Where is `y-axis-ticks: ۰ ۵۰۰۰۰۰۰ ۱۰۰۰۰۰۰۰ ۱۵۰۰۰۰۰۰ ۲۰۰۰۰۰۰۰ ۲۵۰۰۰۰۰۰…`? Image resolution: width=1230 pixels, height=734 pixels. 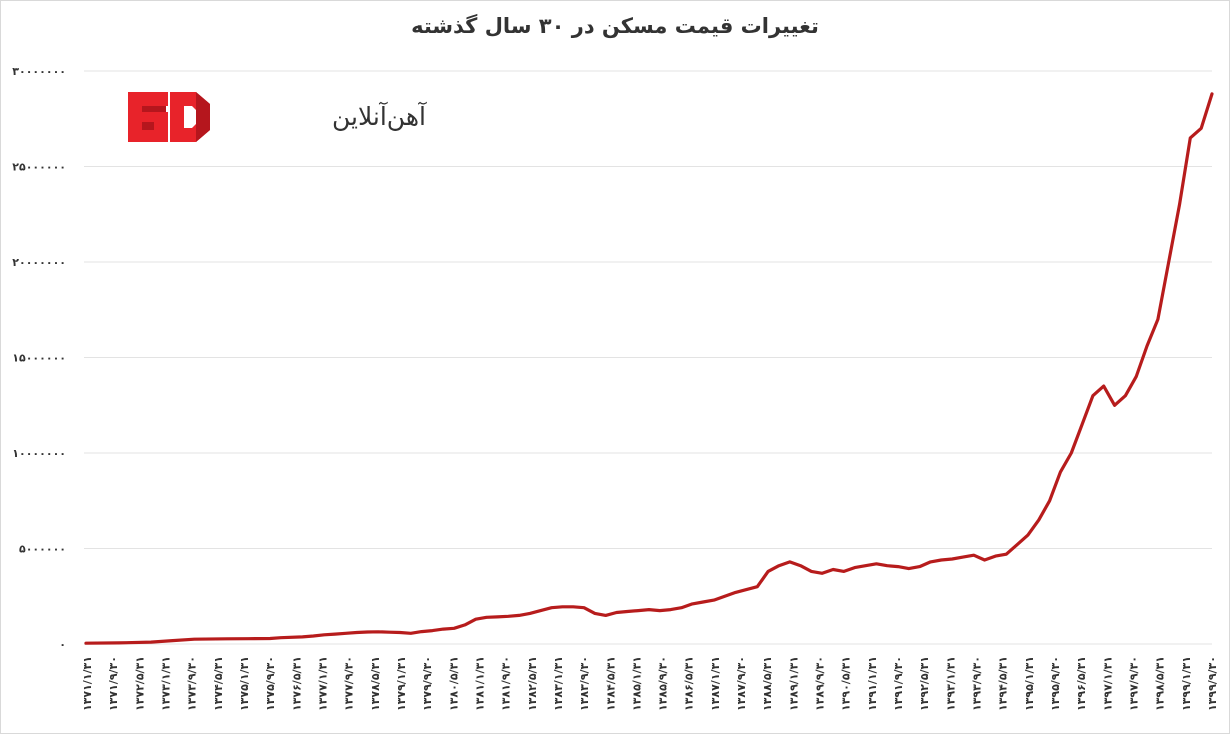 y-axis-ticks: ۰ ۵۰۰۰۰۰۰ ۱۰۰۰۰۰۰۰ ۱۵۰۰۰۰۰۰ ۲۰۰۰۰۰۰۰ ۲۵۰۰۰۰۰۰… is located at coordinates (39, 358).